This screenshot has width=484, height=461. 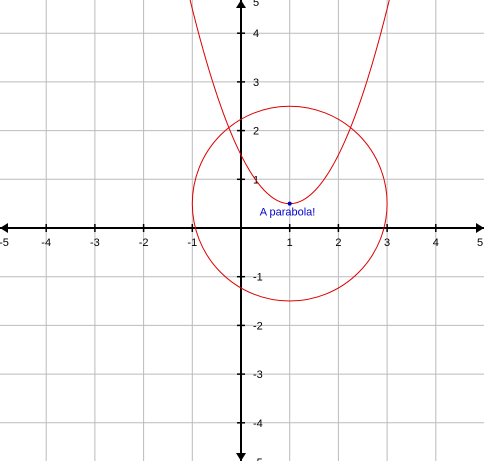 I want to click on y-tick-label: 3, so click(x=256, y=83).